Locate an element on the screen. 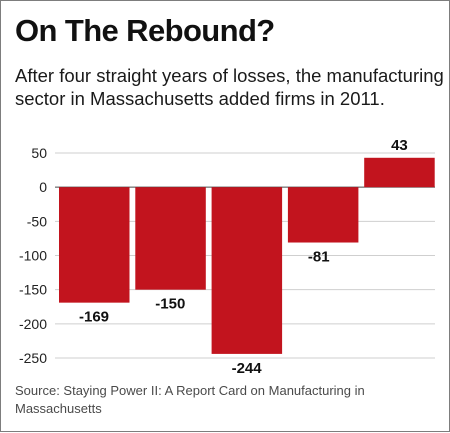 This screenshot has height=433, width=450. bar-value-label: -150 is located at coordinates (170, 304).